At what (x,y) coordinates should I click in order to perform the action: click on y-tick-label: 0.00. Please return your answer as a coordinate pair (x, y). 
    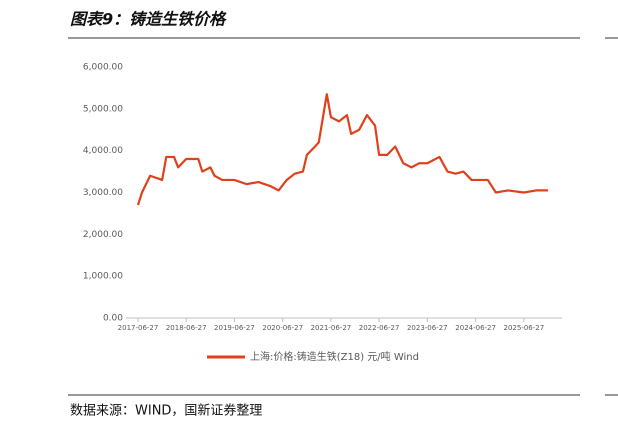
    Looking at the image, I should click on (113, 319).